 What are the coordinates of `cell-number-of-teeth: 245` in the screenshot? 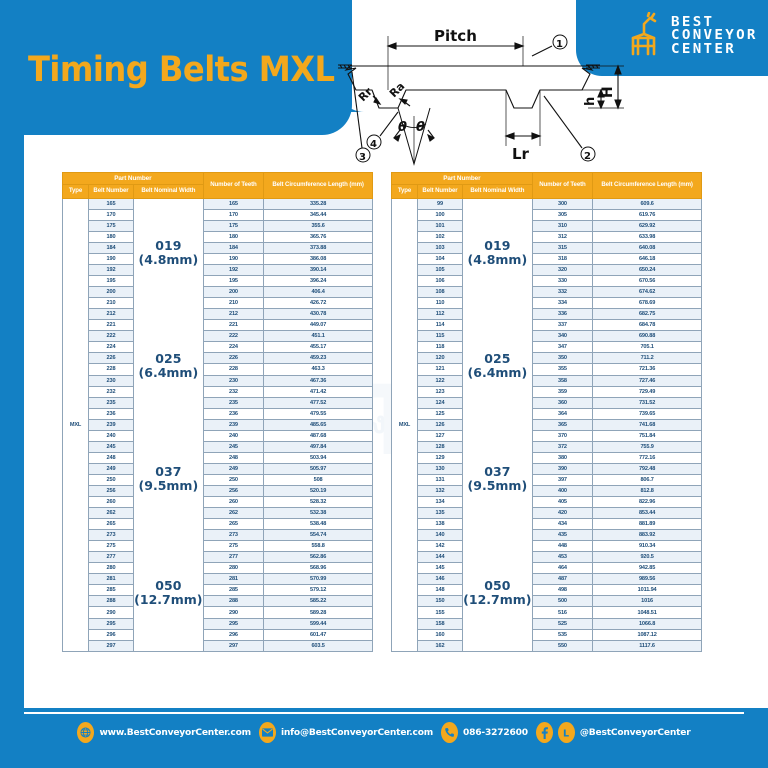 It's located at (233, 446).